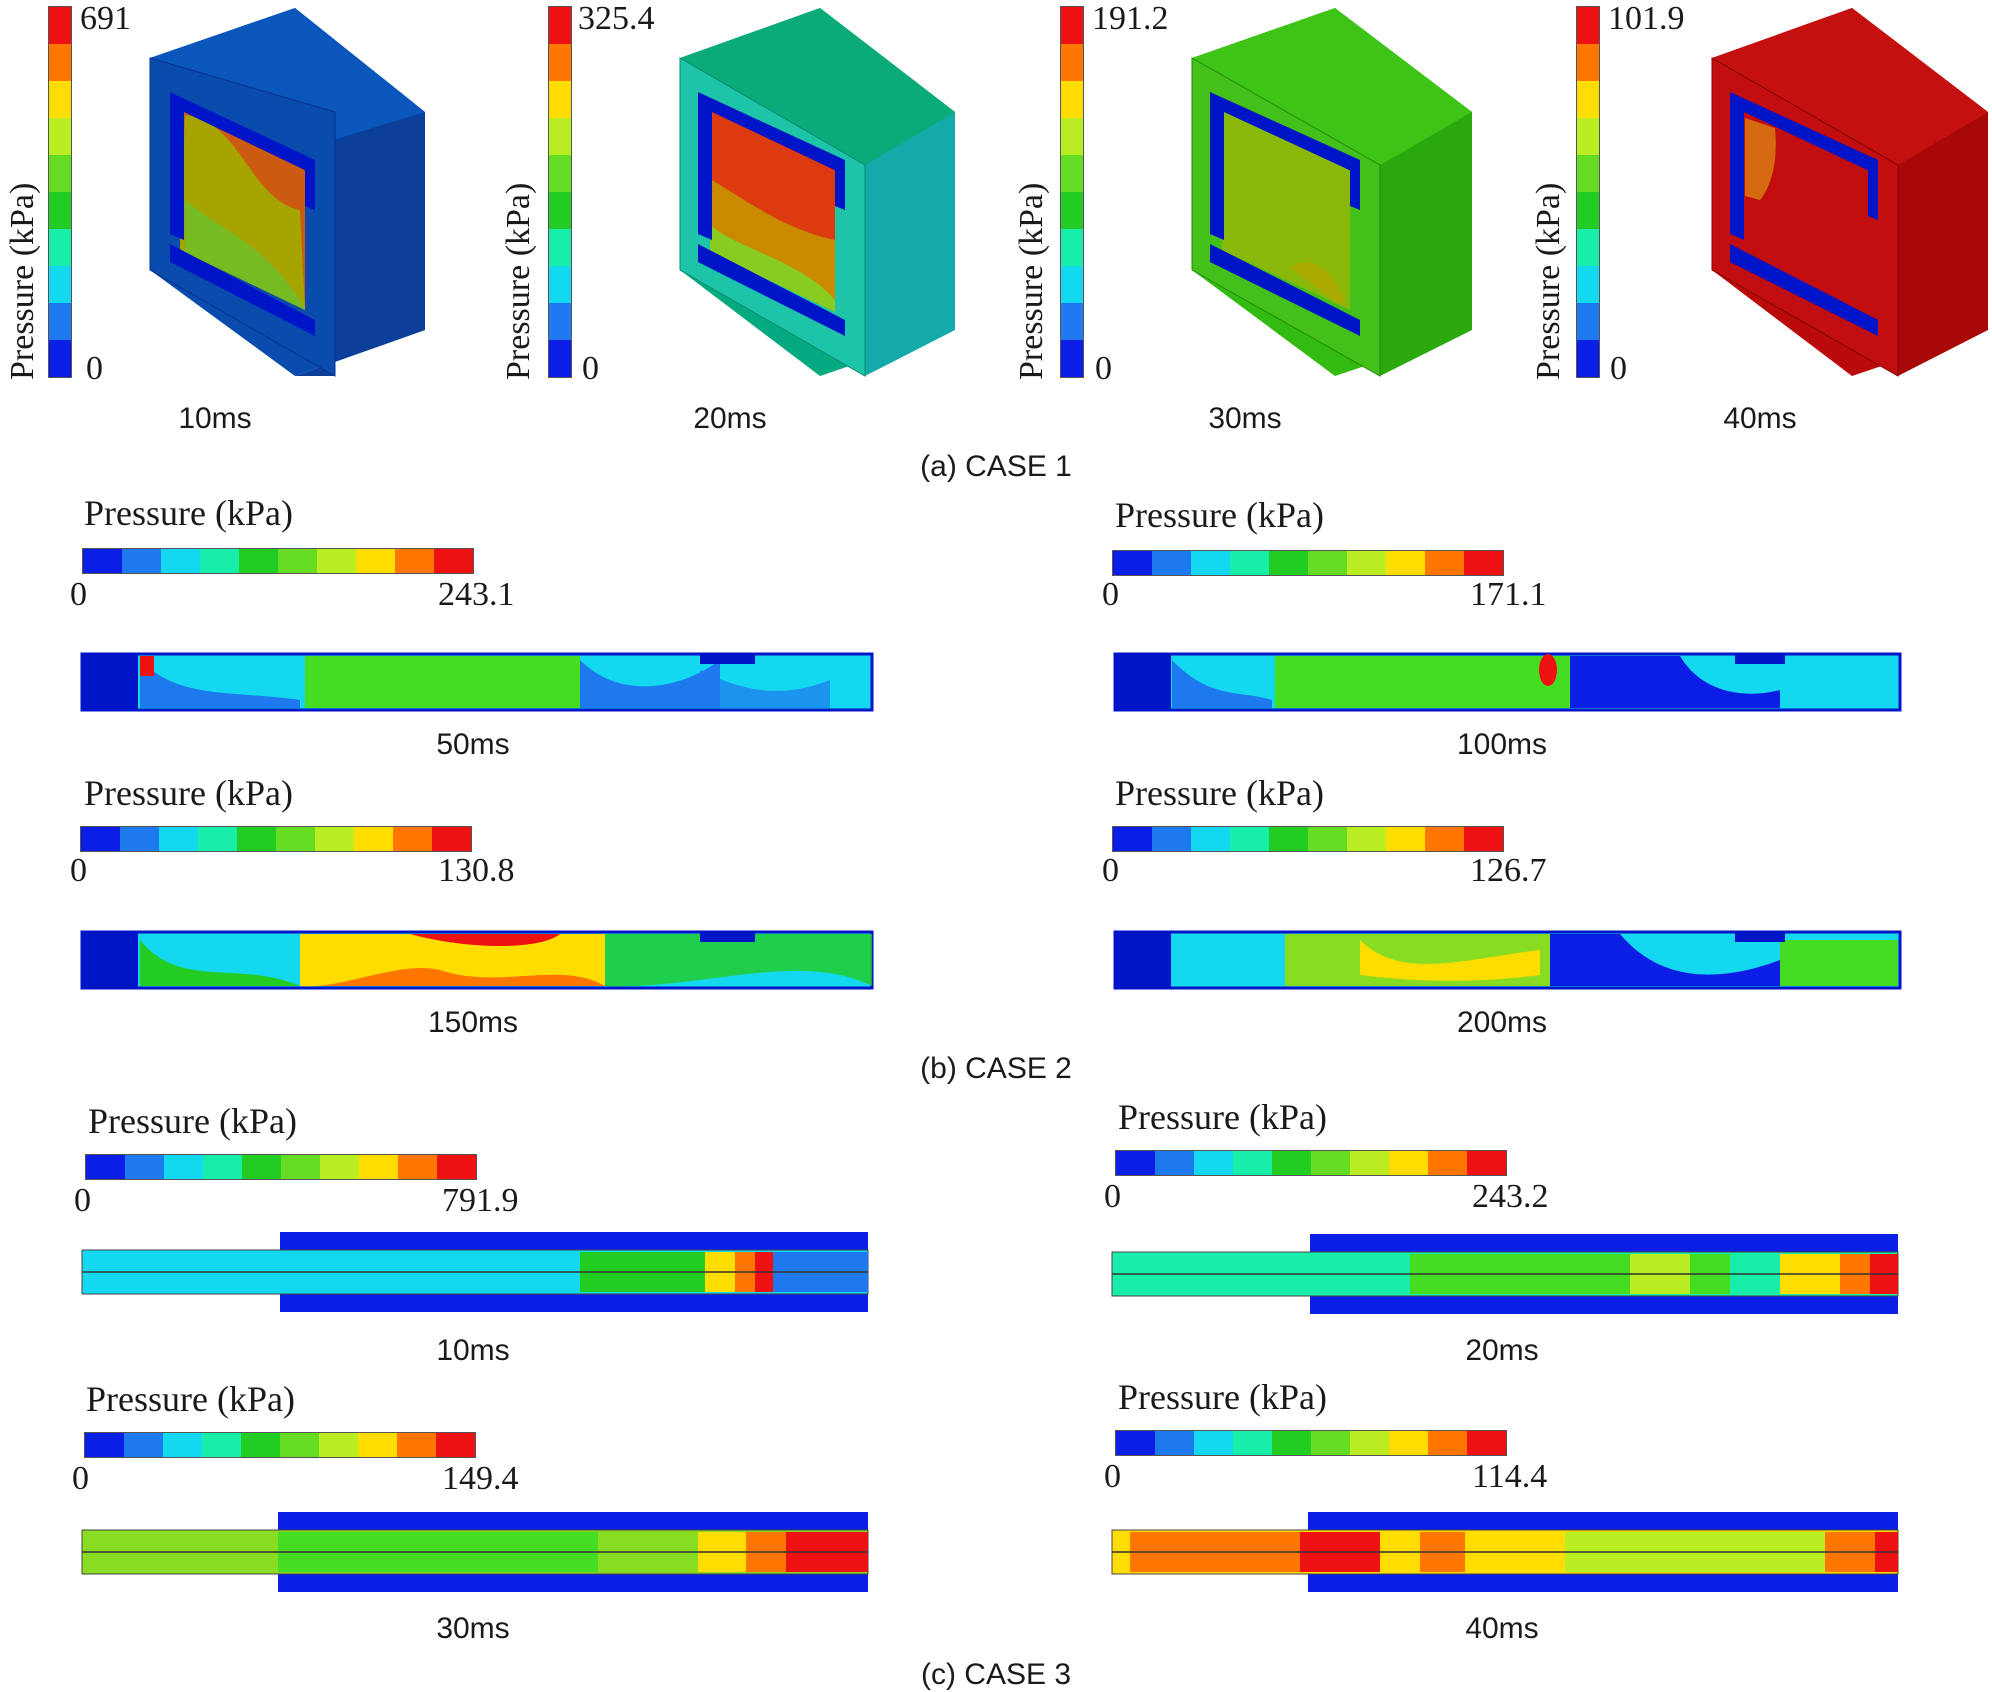 The height and width of the screenshot is (1692, 1992). What do you see at coordinates (1219, 793) in the screenshot?
I see `case2-axis-label-200ms: Pressure (kPa)` at bounding box center [1219, 793].